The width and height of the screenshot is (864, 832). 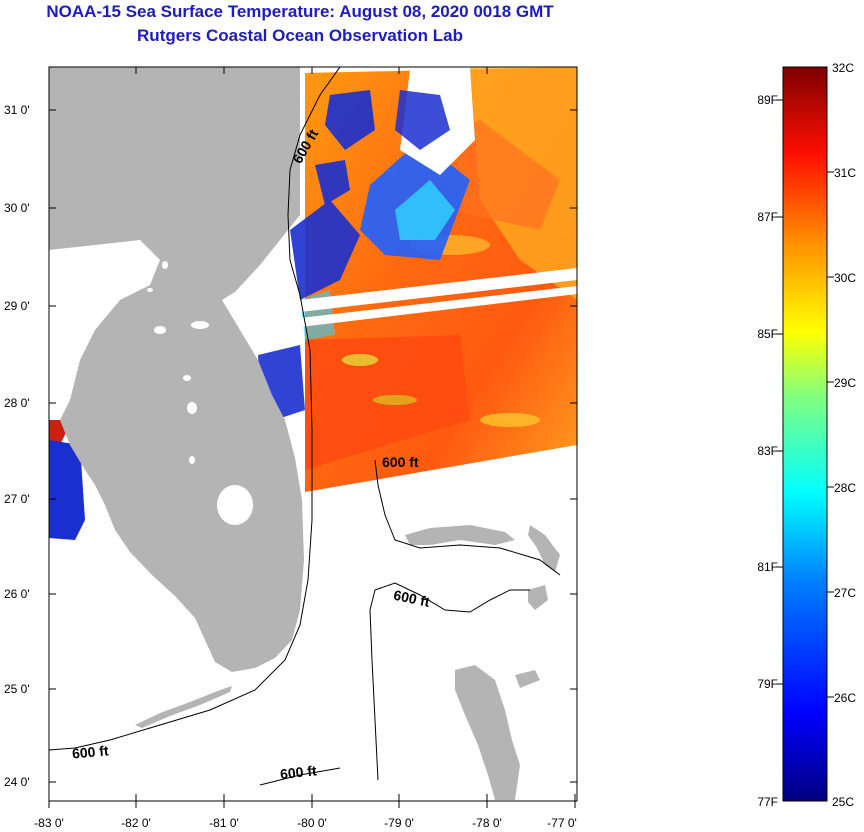 I want to click on lon-label: -80 0', so click(x=312, y=823).